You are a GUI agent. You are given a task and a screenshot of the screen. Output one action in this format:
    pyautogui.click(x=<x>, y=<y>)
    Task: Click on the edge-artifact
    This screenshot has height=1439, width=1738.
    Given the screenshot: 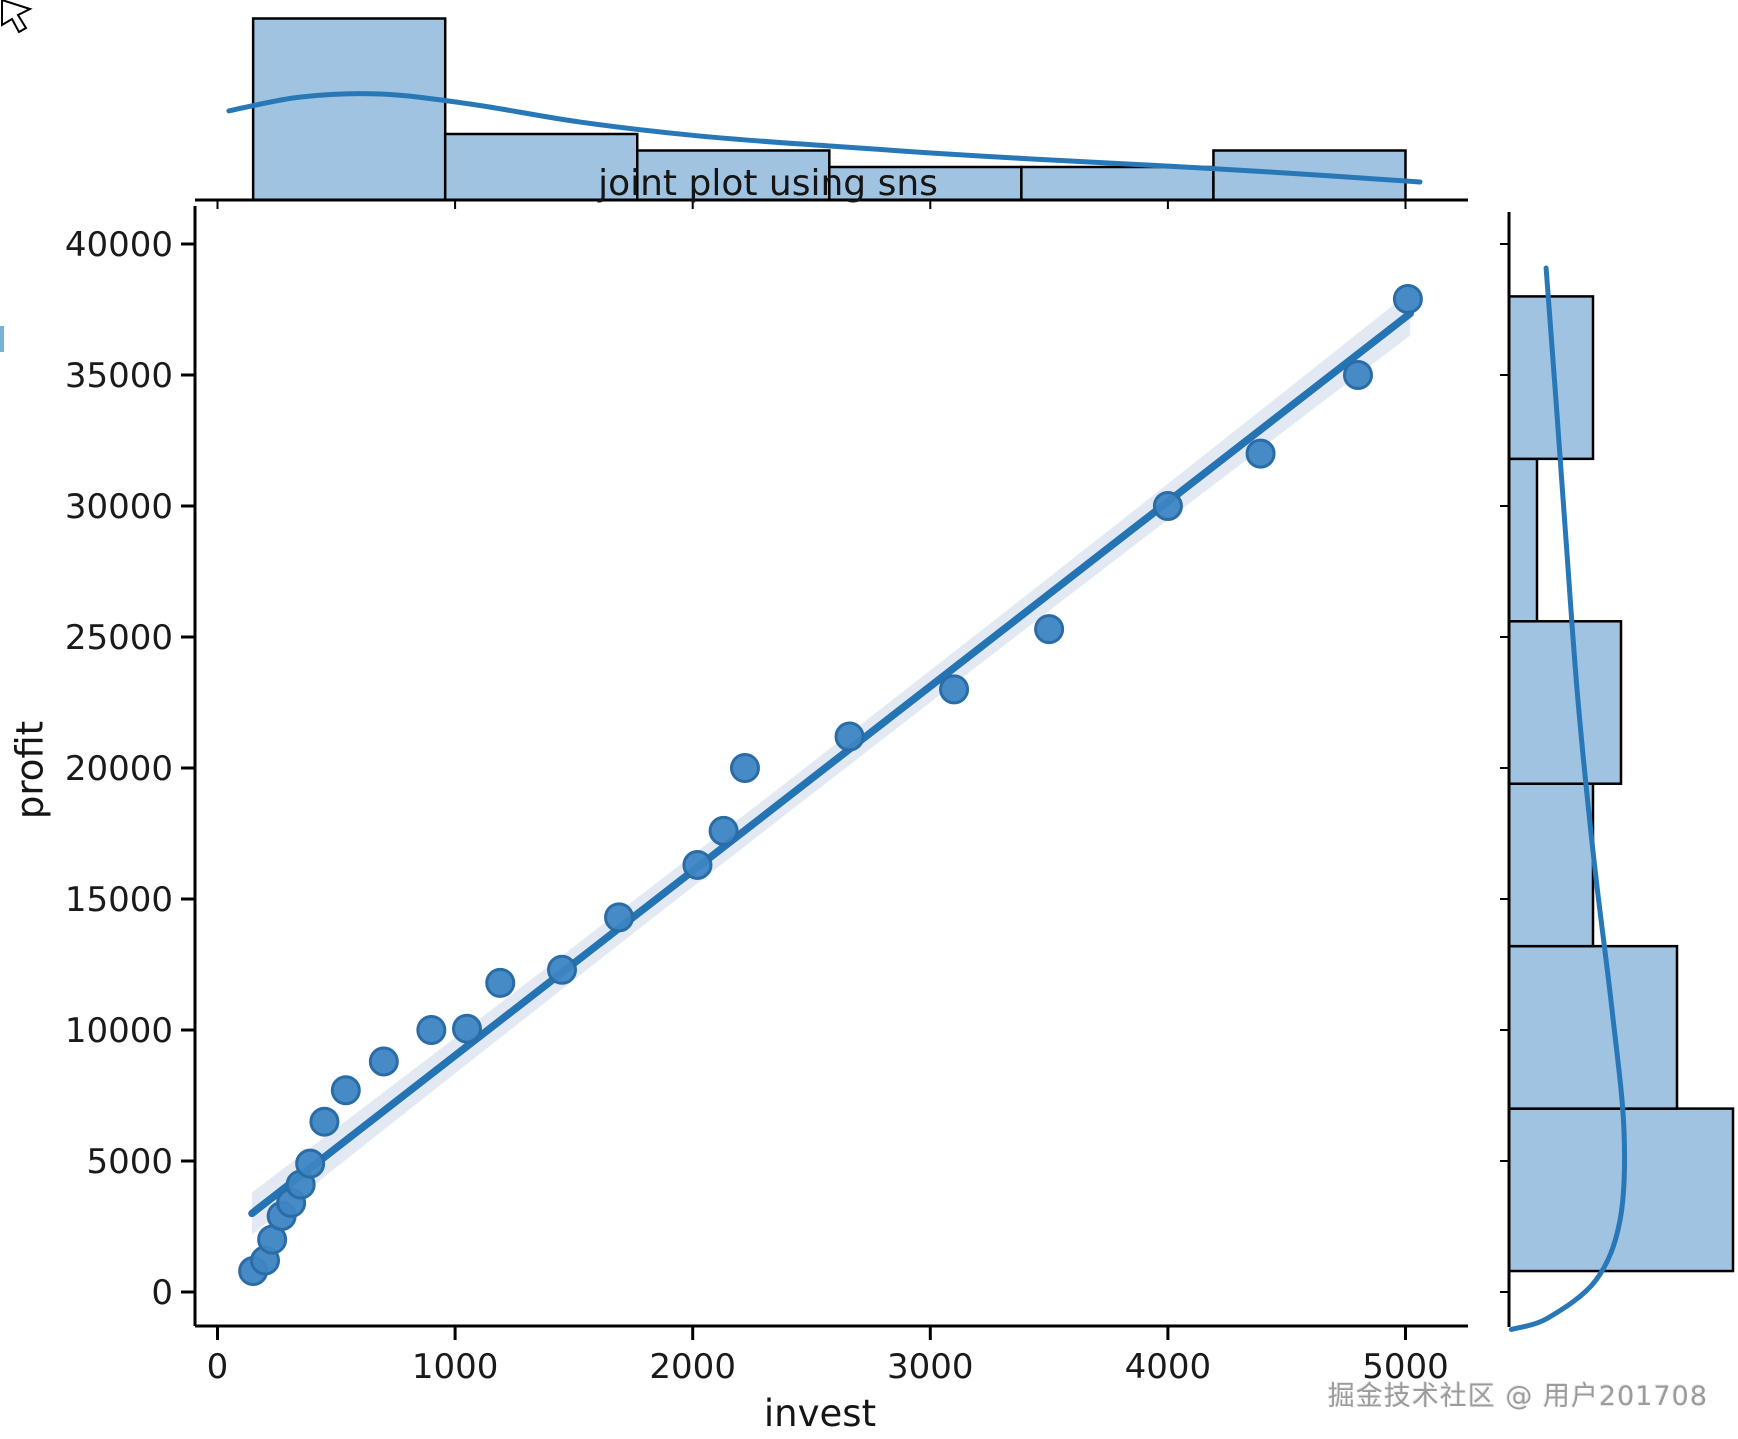 What is the action you would take?
    pyautogui.click(x=2, y=339)
    